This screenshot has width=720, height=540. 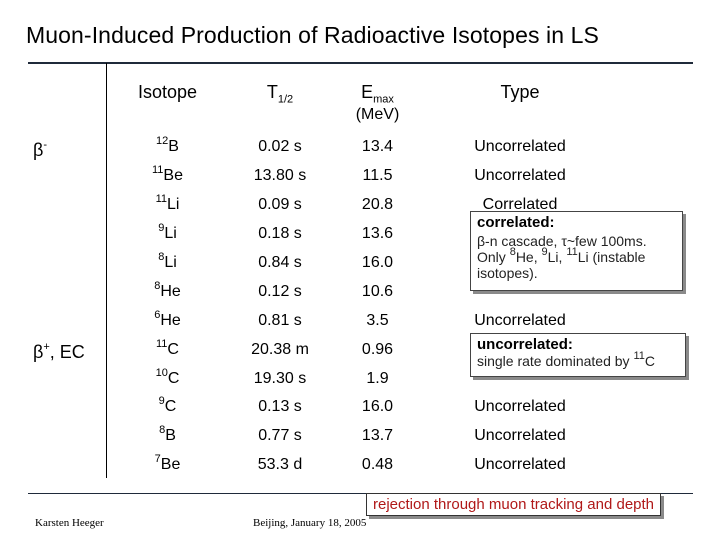 What do you see at coordinates (280, 204) in the screenshot?
I see `half-life-cell: 0.09 s` at bounding box center [280, 204].